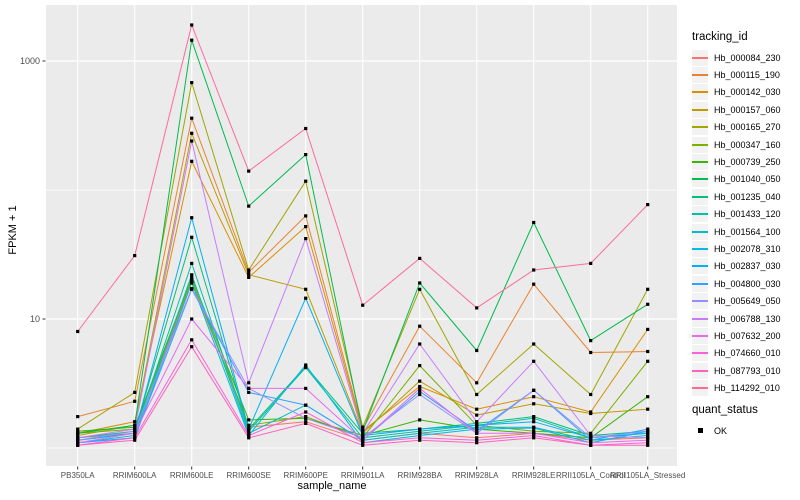  Describe the element at coordinates (30, 61) in the screenshot. I see `y-tick-label: 1000` at that location.